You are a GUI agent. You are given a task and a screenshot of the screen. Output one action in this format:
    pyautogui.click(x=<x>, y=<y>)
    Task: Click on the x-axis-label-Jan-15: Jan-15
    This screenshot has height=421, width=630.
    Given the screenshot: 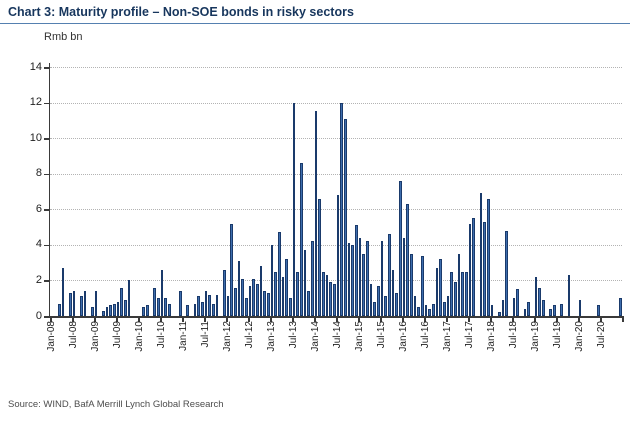 What is the action you would take?
    pyautogui.click(x=359, y=336)
    